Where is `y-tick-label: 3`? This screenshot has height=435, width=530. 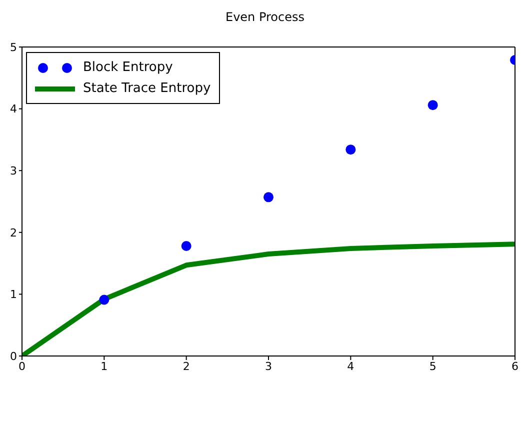 y-tick-label: 3 is located at coordinates (13, 171).